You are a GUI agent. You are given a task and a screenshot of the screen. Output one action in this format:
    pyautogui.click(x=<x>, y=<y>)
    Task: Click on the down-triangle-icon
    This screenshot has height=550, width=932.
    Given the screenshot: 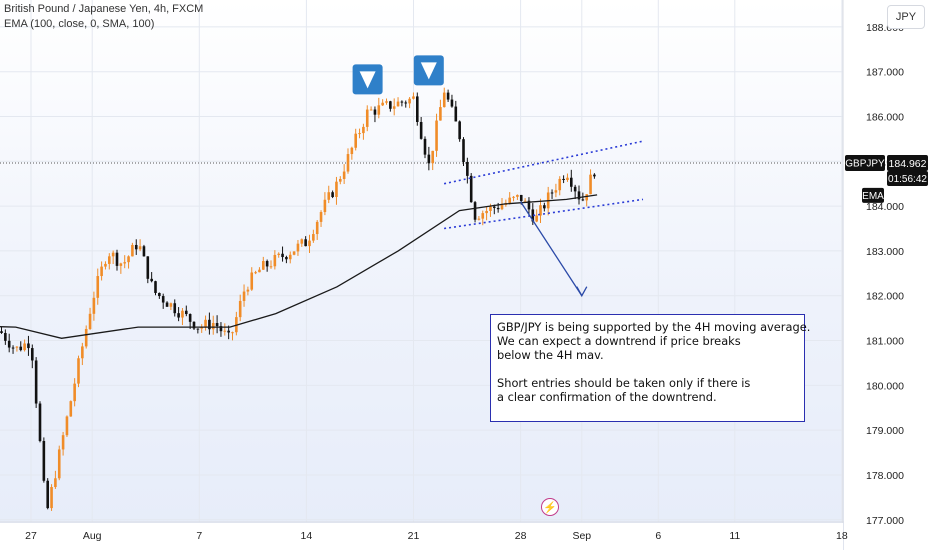 What is the action you would take?
    pyautogui.click(x=428, y=71)
    